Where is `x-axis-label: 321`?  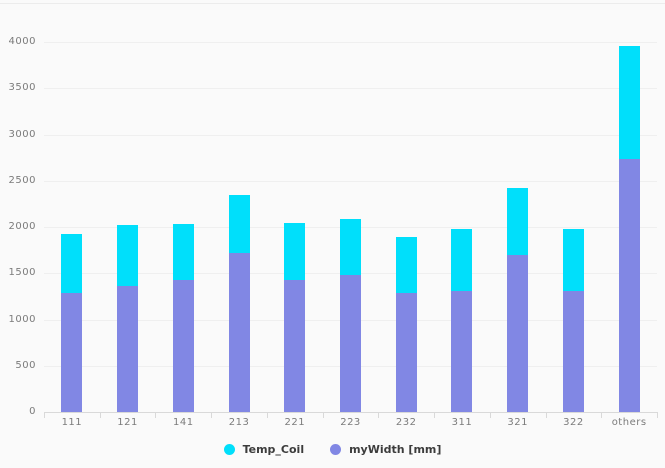 x-axis-label: 321 is located at coordinates (517, 422).